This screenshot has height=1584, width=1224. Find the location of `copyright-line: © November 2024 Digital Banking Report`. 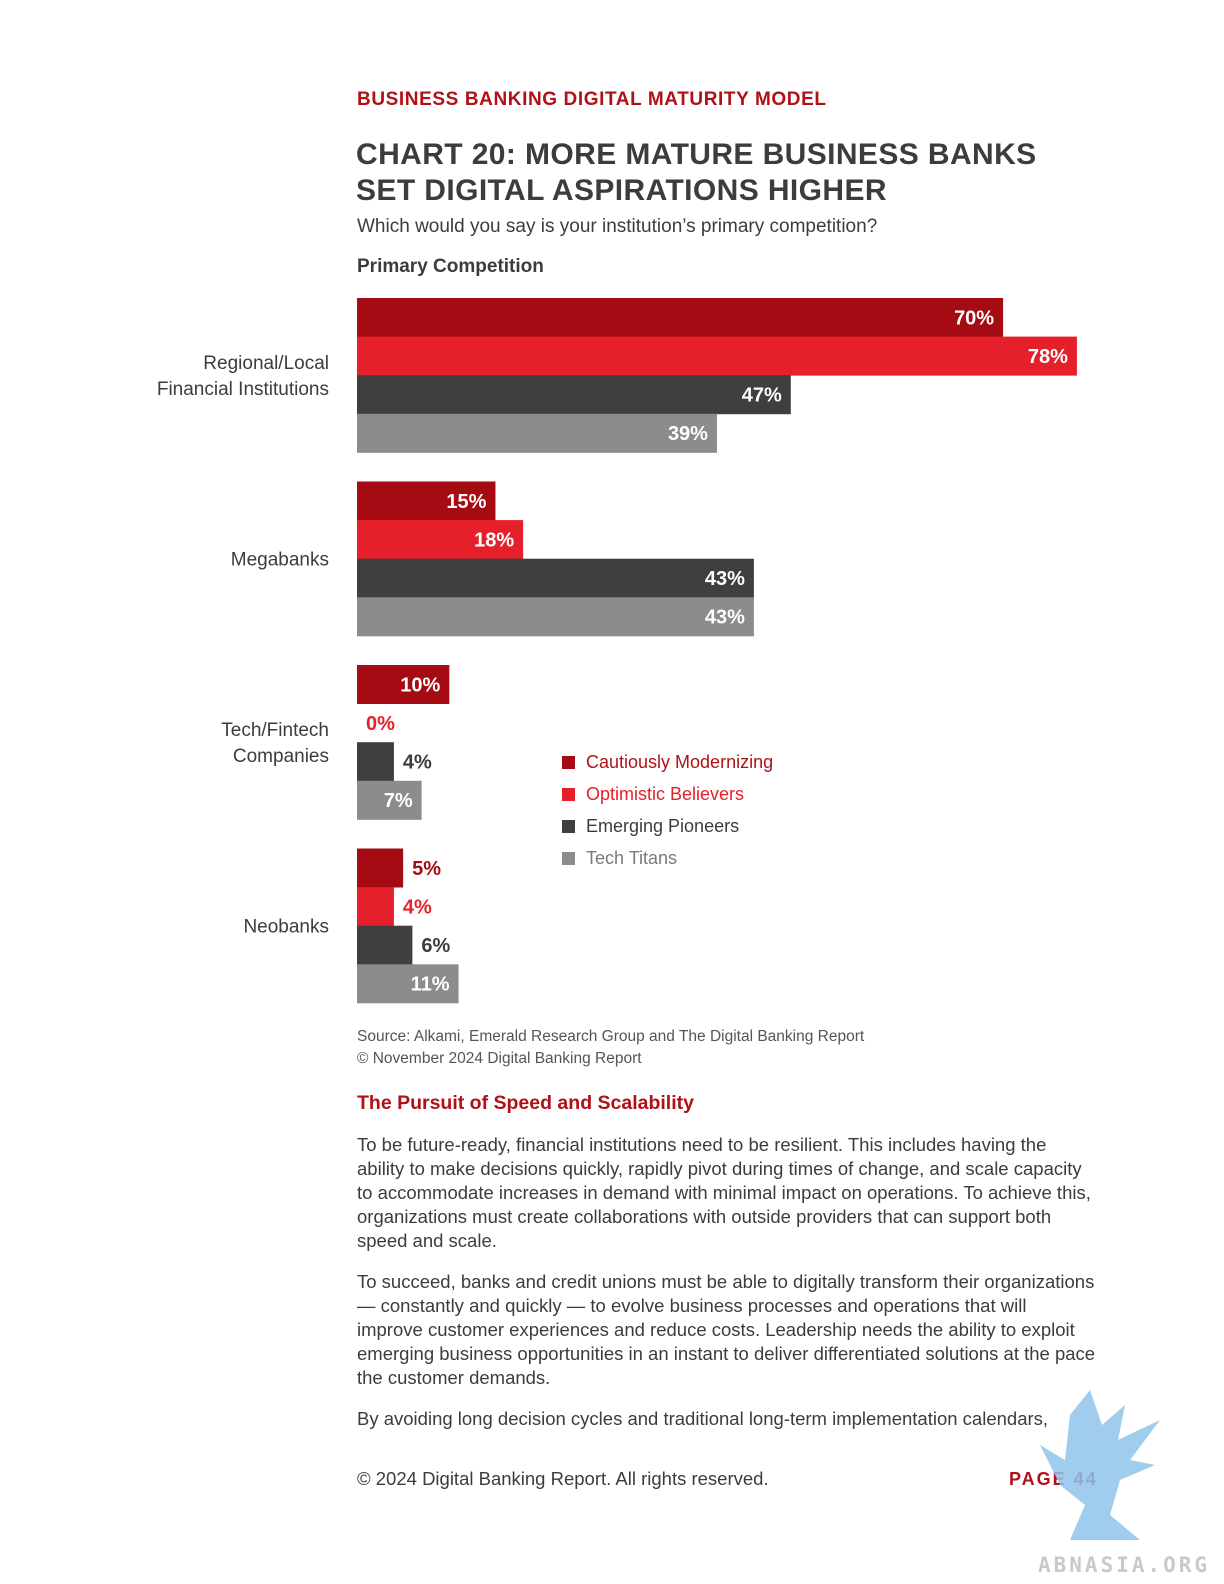

copyright-line: © November 2024 Digital Banking Report is located at coordinates (499, 1058).